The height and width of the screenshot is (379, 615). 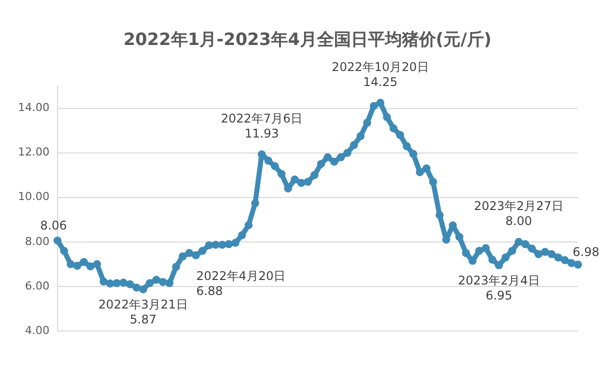 What do you see at coordinates (37, 241) in the screenshot?
I see `y-tick-label: 8.00` at bounding box center [37, 241].